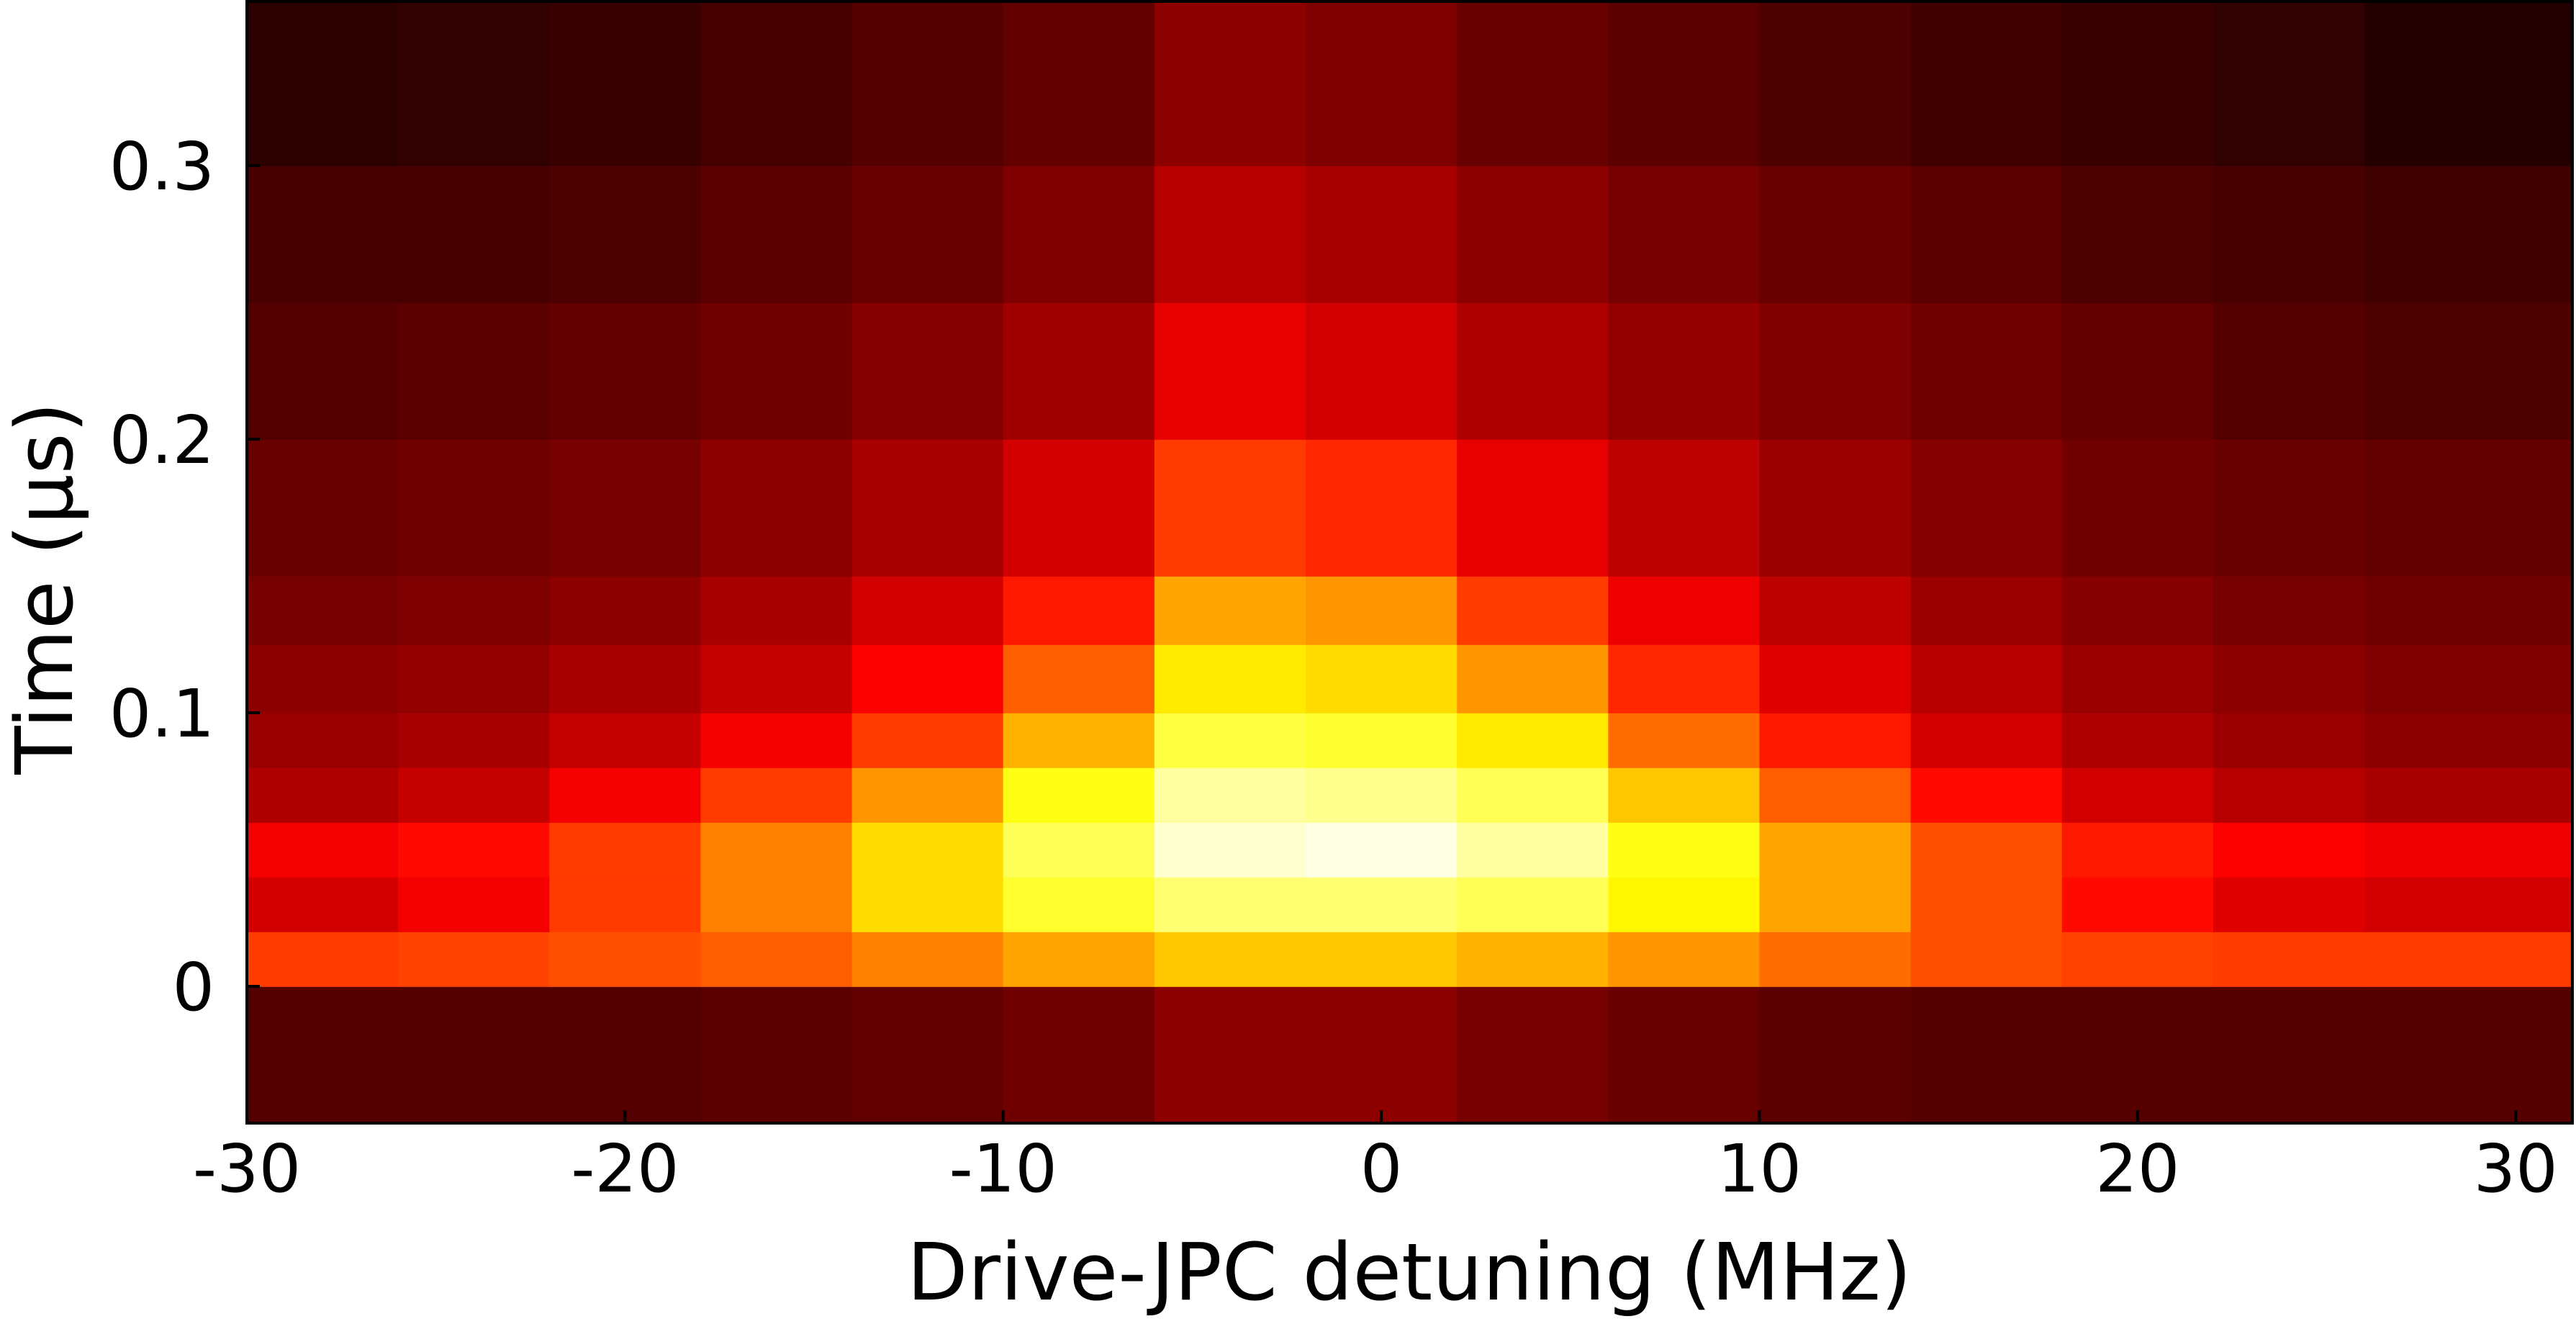  Describe the element at coordinates (247, 1168) in the screenshot. I see `x-tick-label: -30` at that location.